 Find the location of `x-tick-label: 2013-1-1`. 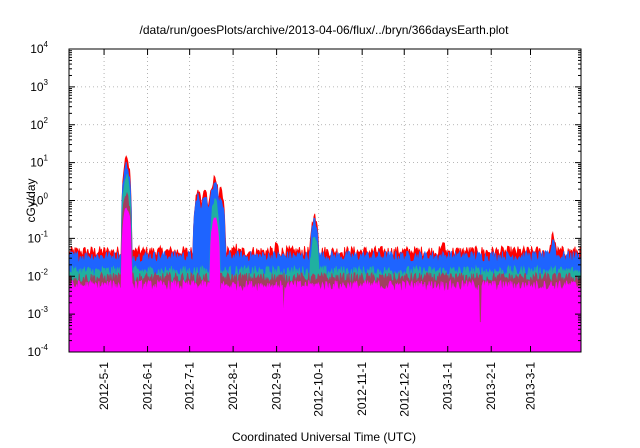

x-tick-label: 2013-1-1 is located at coordinates (448, 386).